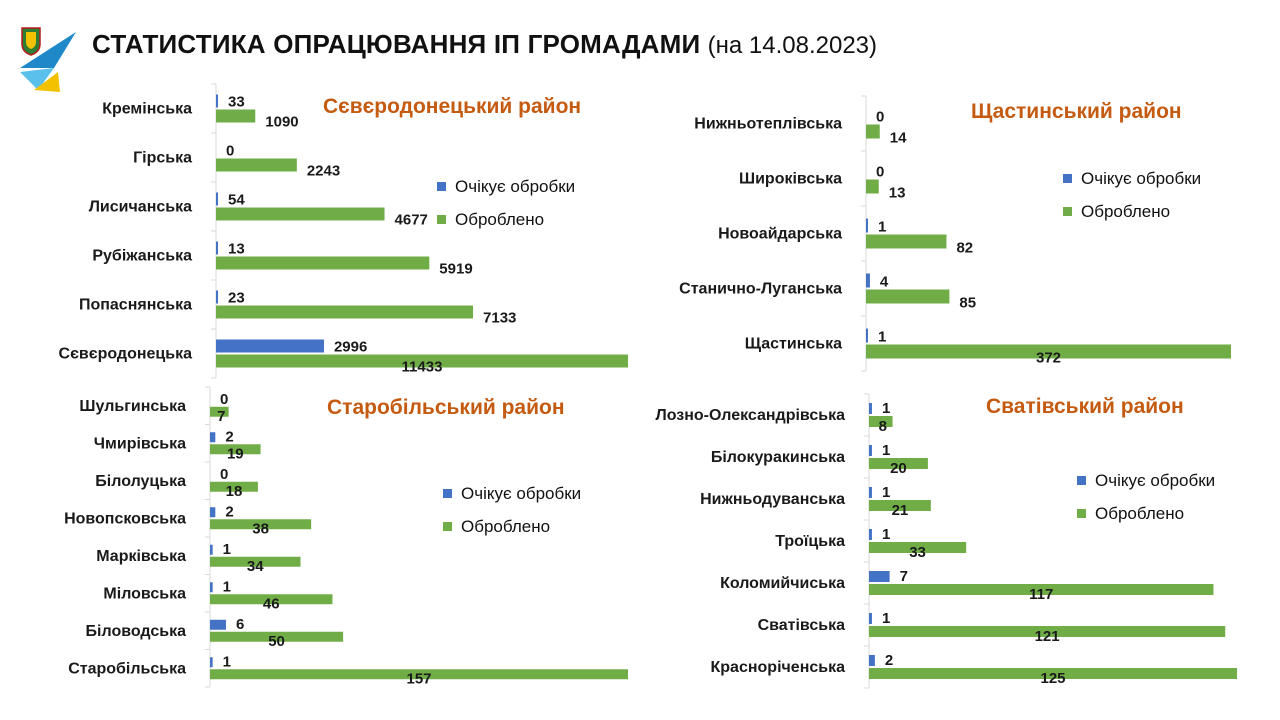 This screenshot has height=720, width=1280. Describe the element at coordinates (281, 122) in the screenshot. I see `data-label-processed: 1090` at that location.